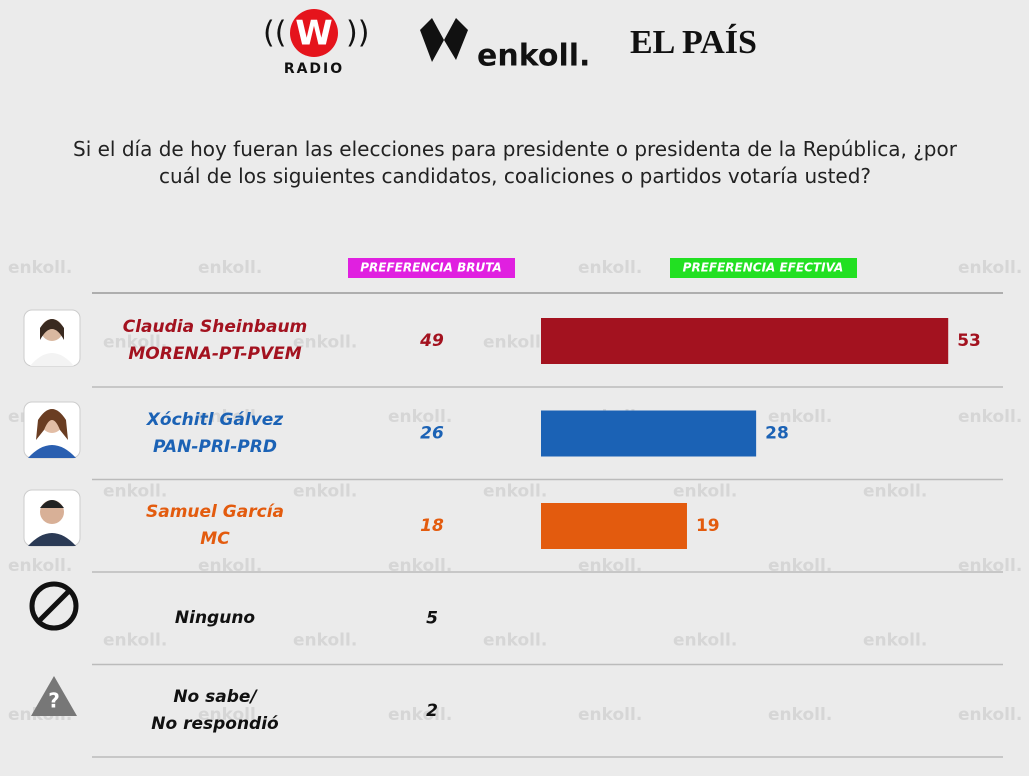 Image resolution: width=1029 pixels, height=776 pixels. Describe the element at coordinates (777, 434) in the screenshot. I see `effective-value: 28` at that location.